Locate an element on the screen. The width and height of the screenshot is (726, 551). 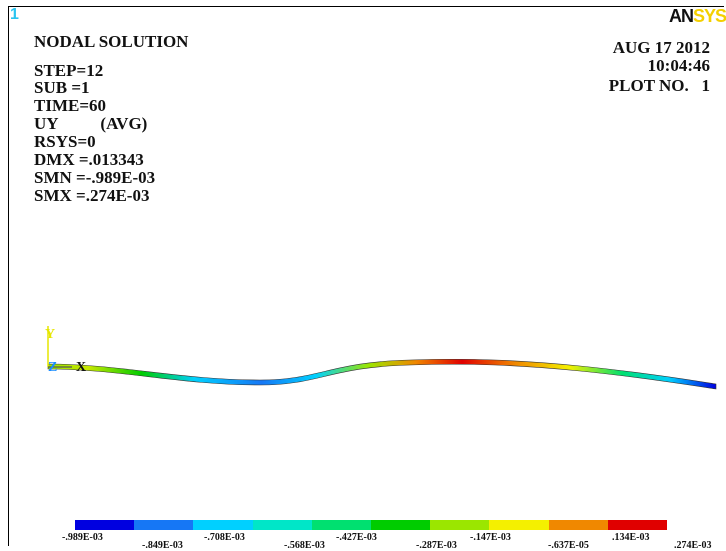
info-step: STEP=12 is located at coordinates (69, 70).